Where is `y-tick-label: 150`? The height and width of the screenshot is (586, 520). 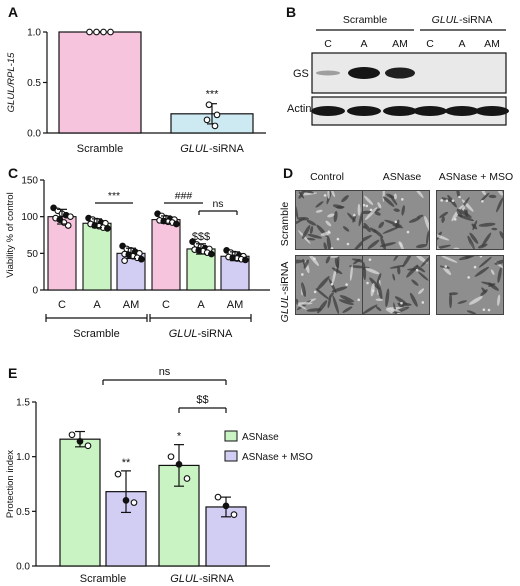
y-tick-label: 150 is located at coordinates (29, 181).